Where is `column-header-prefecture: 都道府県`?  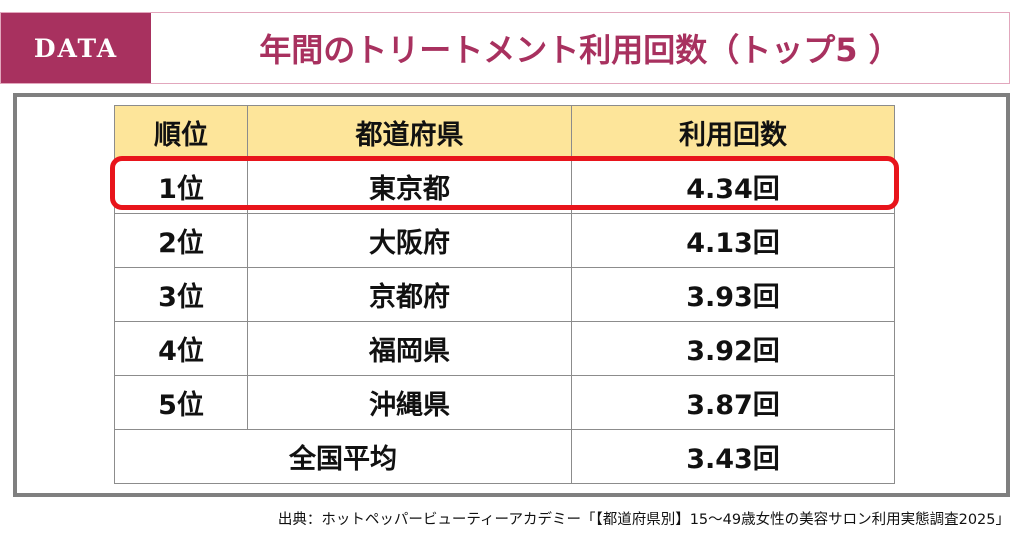 column-header-prefecture: 都道府県 is located at coordinates (409, 132).